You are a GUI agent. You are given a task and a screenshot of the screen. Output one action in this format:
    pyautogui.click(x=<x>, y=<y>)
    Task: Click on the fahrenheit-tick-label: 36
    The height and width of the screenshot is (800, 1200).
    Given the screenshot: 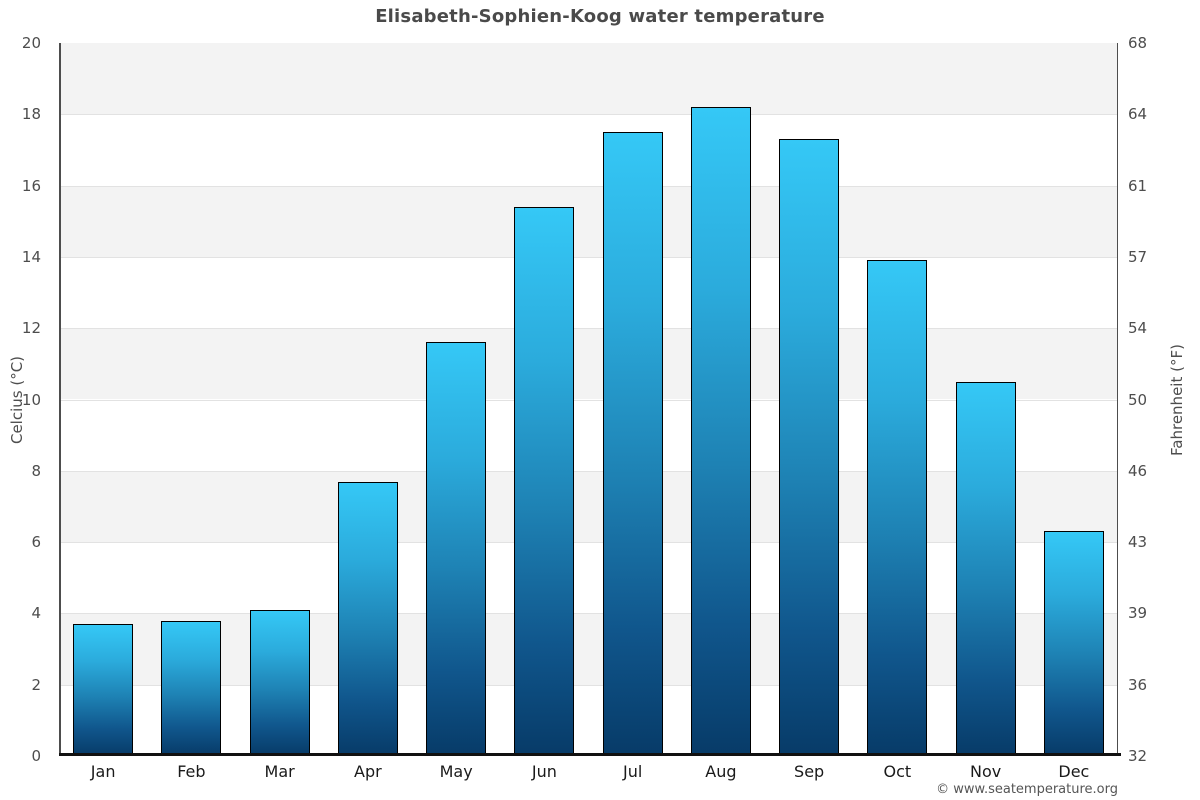 What is the action you would take?
    pyautogui.click(x=1138, y=684)
    